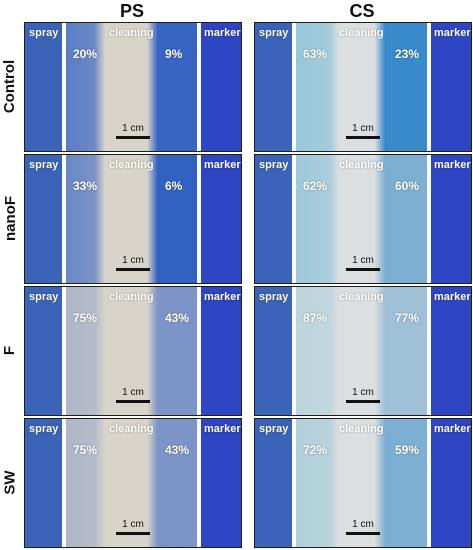  Describe the element at coordinates (133, 219) in the screenshot. I see `panel-ps-nanof: spray cleaning marker 33% 6% 1 cm` at that location.